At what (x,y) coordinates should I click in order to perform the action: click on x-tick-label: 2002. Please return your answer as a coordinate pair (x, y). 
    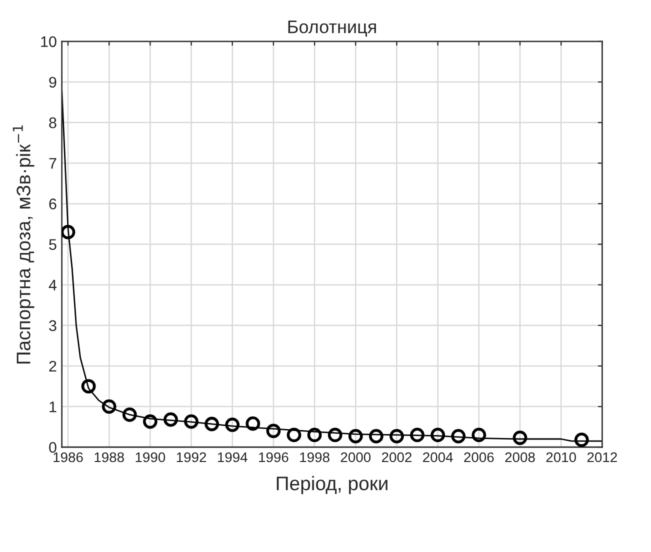
    Looking at the image, I should click on (397, 457).